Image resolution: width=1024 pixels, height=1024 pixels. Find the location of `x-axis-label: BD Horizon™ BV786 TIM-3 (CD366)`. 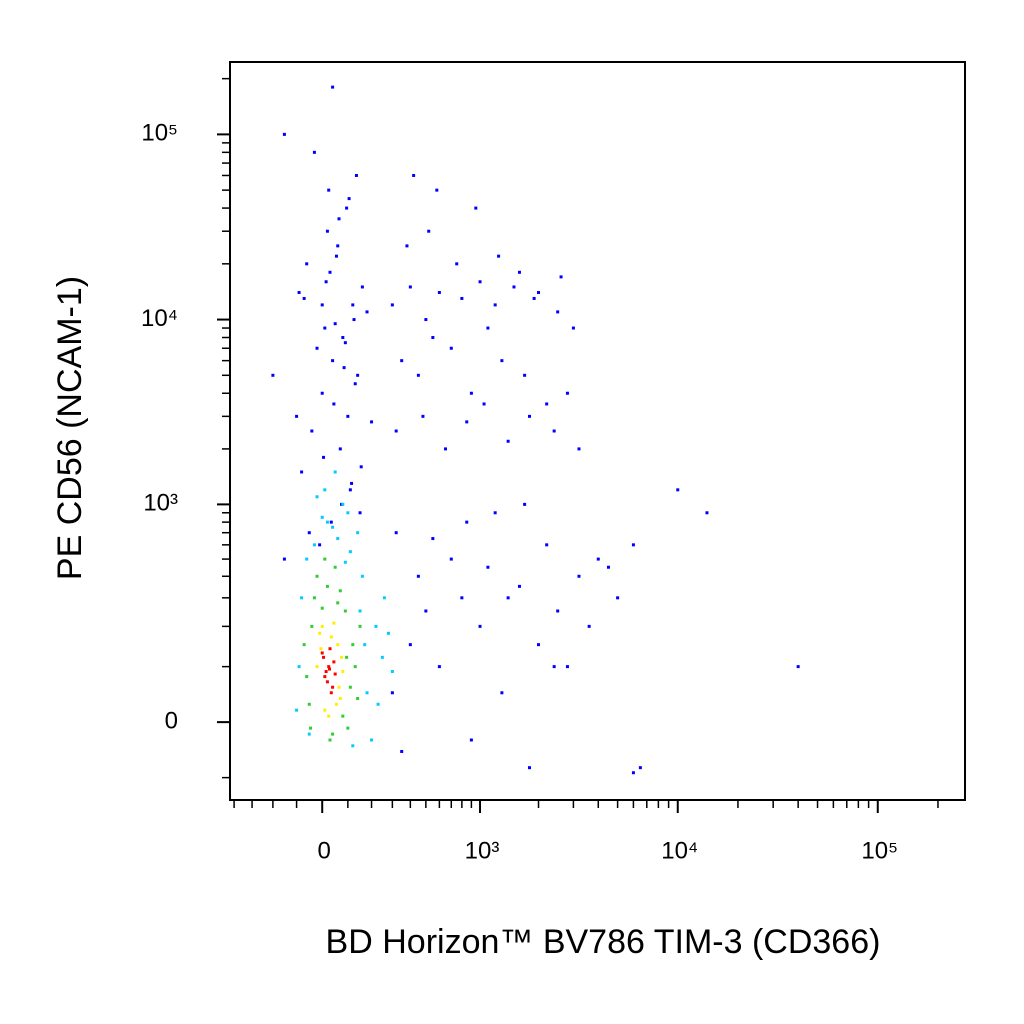

x-axis-label: BD Horizon™ BV786 TIM-3 (CD366) is located at coordinates (603, 942).